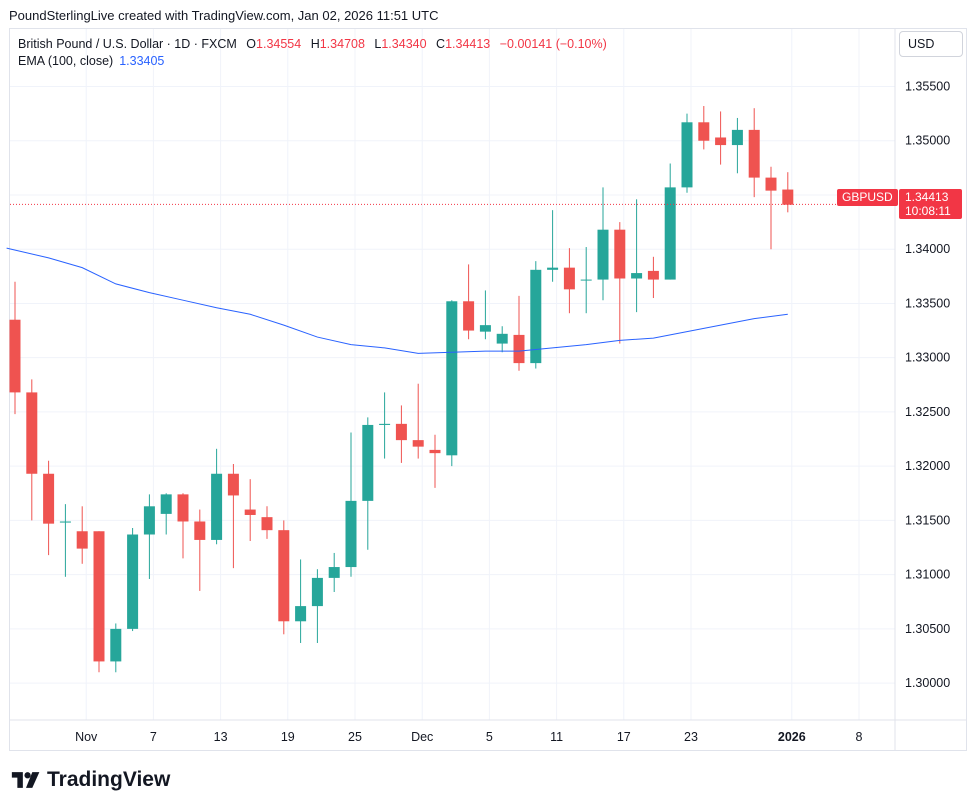 The height and width of the screenshot is (810, 977). Describe the element at coordinates (553, 44) in the screenshot. I see `change-value: −0.00141 (−0.10%)` at that location.